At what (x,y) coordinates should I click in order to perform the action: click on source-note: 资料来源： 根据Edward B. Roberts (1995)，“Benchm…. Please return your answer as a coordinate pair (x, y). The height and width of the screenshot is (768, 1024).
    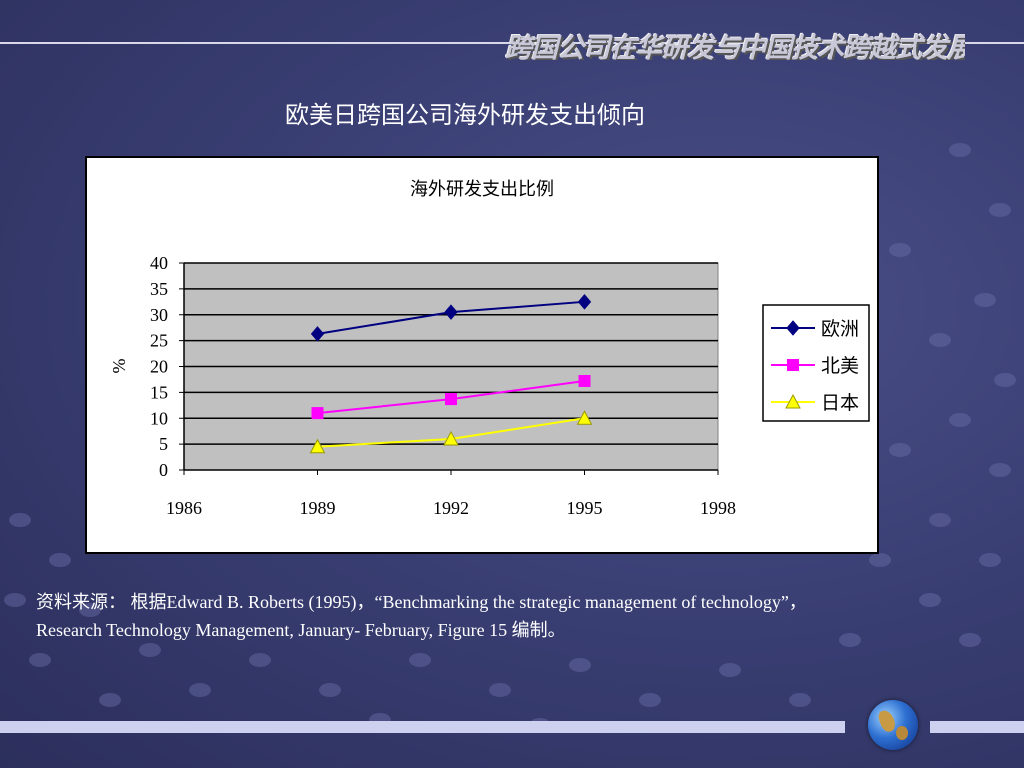
    Looking at the image, I should click on (521, 616).